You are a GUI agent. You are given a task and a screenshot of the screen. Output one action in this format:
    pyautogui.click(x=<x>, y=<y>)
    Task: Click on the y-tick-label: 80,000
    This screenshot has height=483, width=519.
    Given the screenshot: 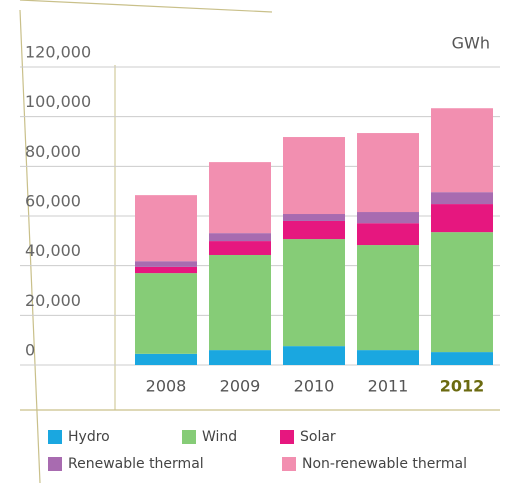 What is the action you would take?
    pyautogui.click(x=53, y=151)
    